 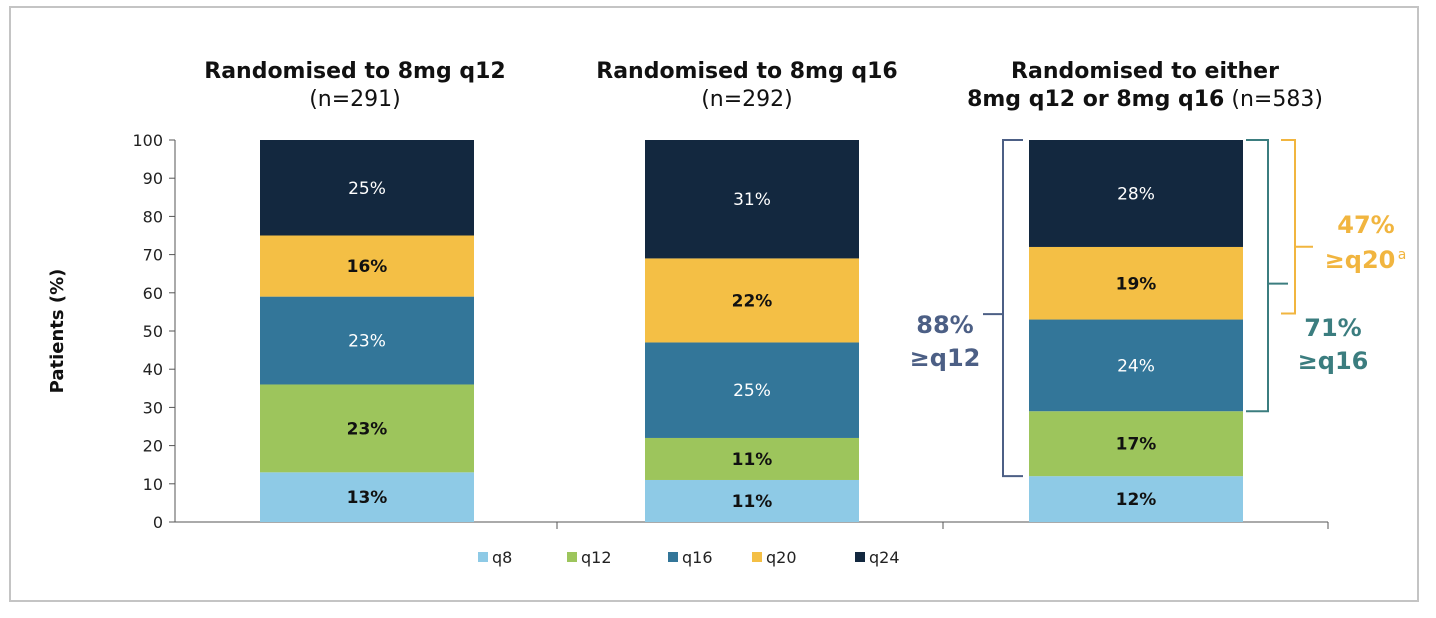 What do you see at coordinates (1257, 276) in the screenshot?
I see `bracket-ge-q16` at bounding box center [1257, 276].